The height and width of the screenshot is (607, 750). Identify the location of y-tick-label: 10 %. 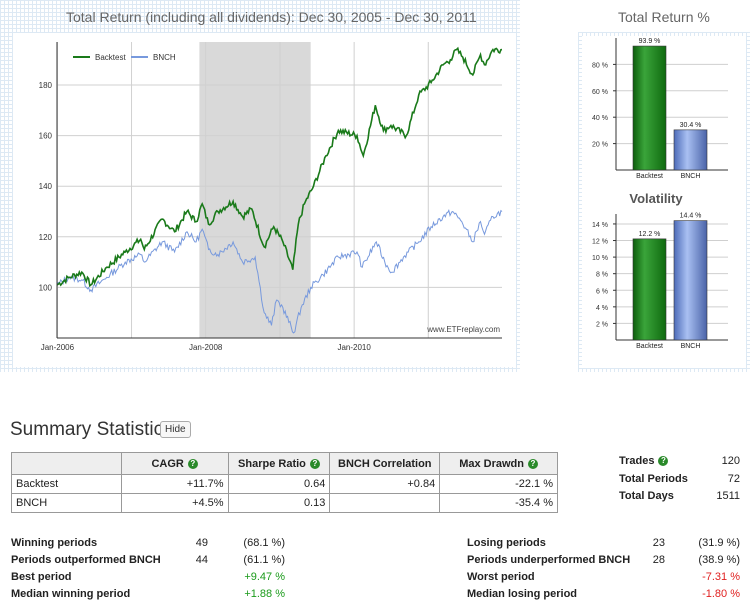
(600, 258).